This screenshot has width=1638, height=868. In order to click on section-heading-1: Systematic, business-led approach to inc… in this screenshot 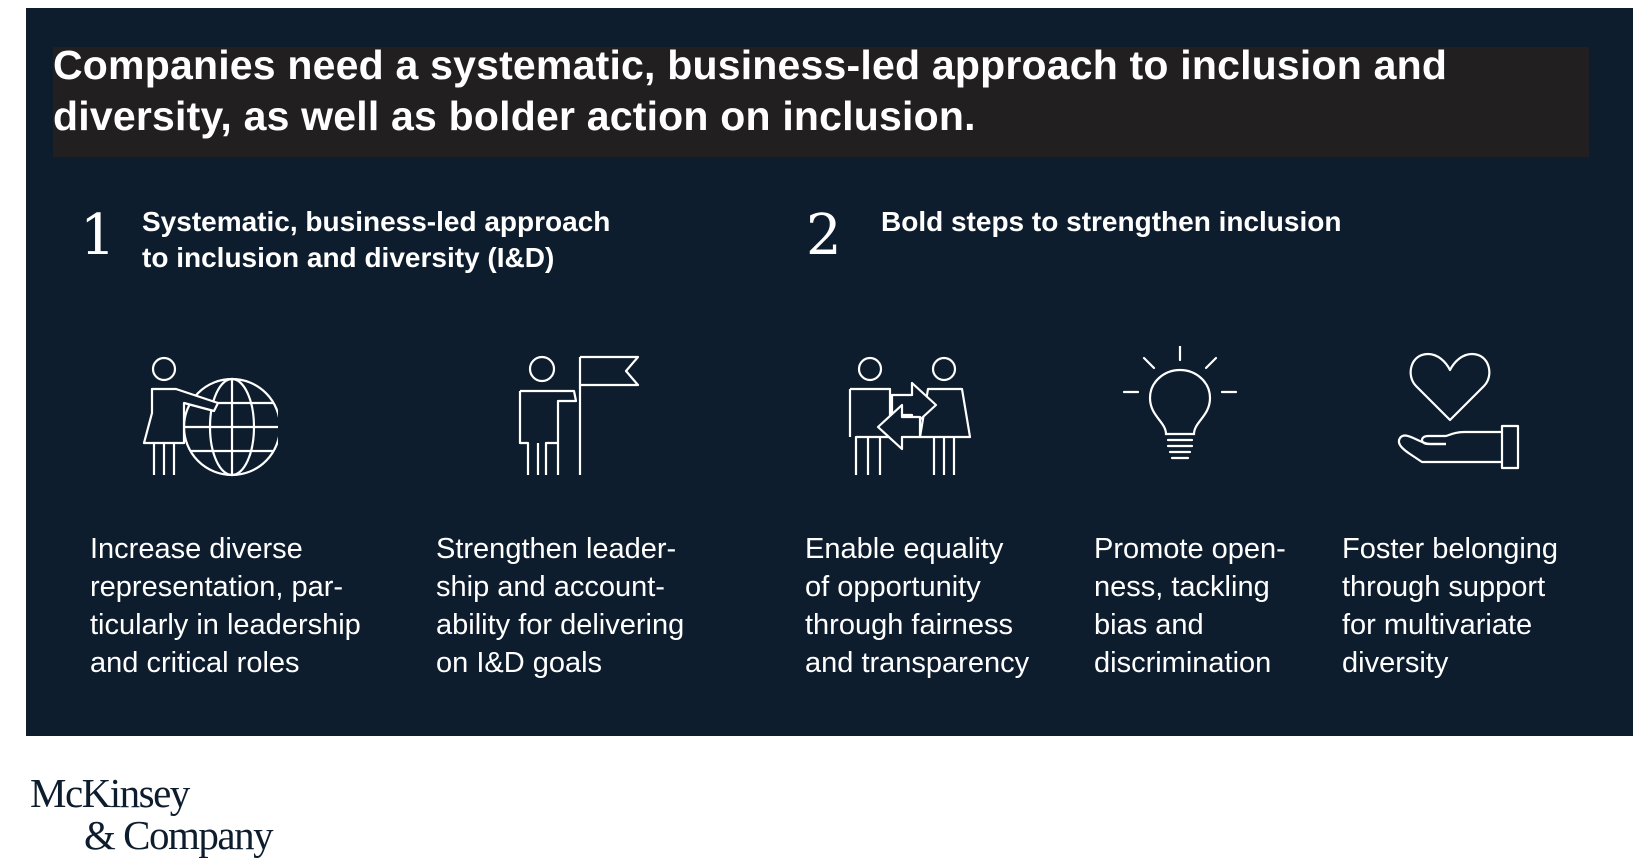, I will do `click(376, 239)`.